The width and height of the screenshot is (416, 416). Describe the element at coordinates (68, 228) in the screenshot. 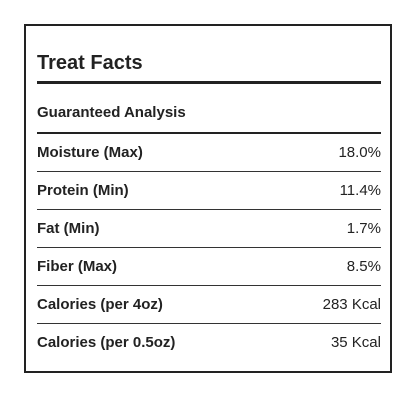

I see `nutrient-name: Fat (Min)` at that location.